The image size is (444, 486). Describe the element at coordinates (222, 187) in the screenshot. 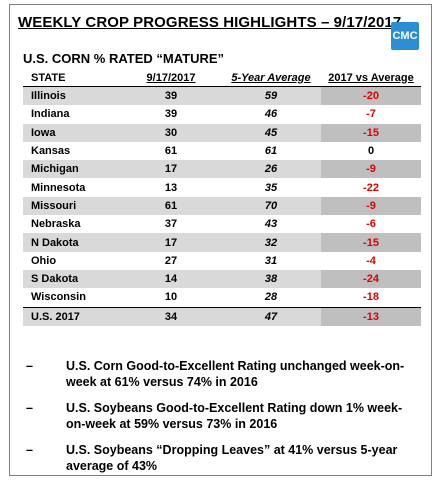

I see `table-row: Minnesota 13 35 -22` at that location.